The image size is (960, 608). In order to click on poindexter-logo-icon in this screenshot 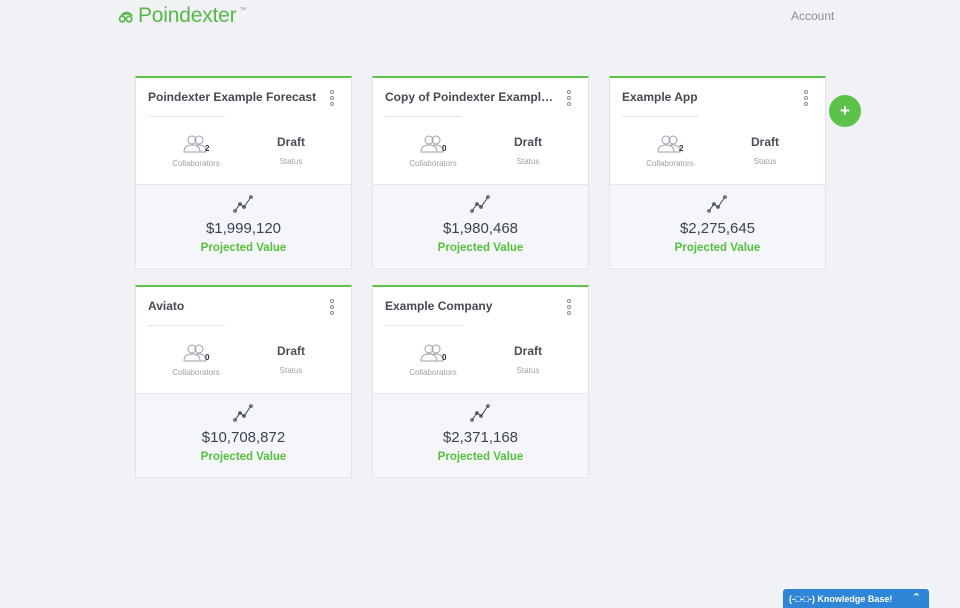, I will do `click(125, 17)`.